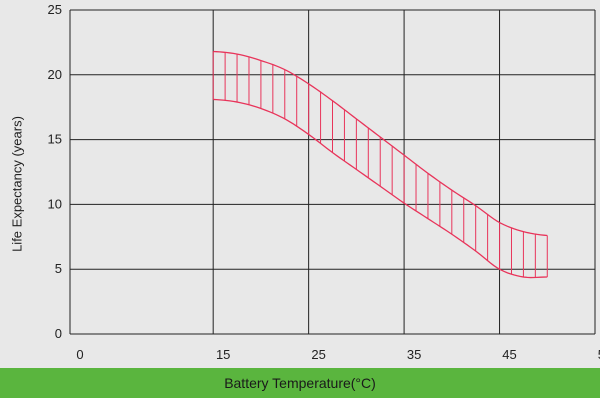 Image resolution: width=600 pixels, height=398 pixels. What do you see at coordinates (55, 203) in the screenshot?
I see `y-tick-label: 10` at bounding box center [55, 203].